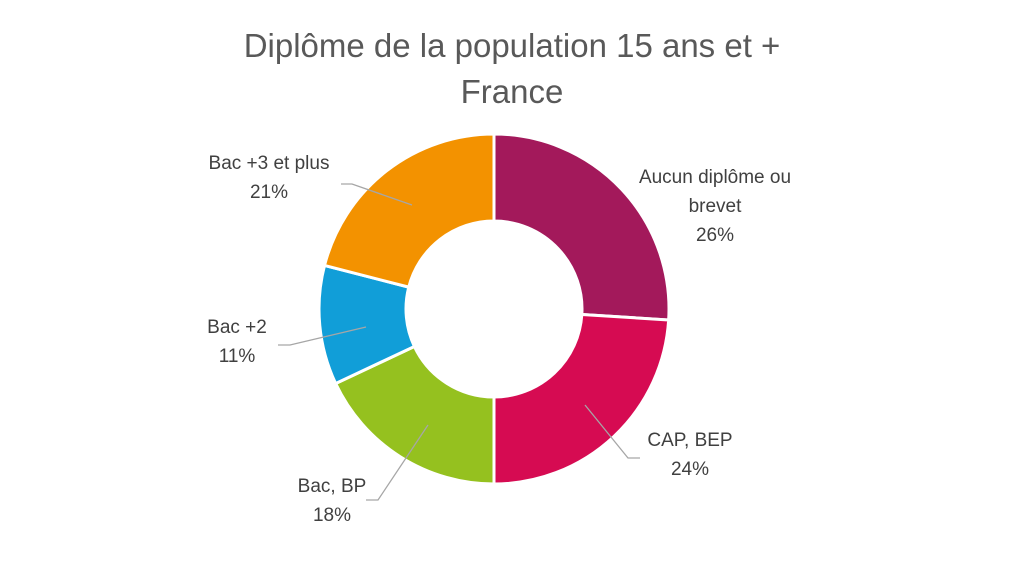 This screenshot has height=579, width=1024. Describe the element at coordinates (715, 235) in the screenshot. I see `data-label-aucun-dipl-me-ou-brevet: 26%` at that location.